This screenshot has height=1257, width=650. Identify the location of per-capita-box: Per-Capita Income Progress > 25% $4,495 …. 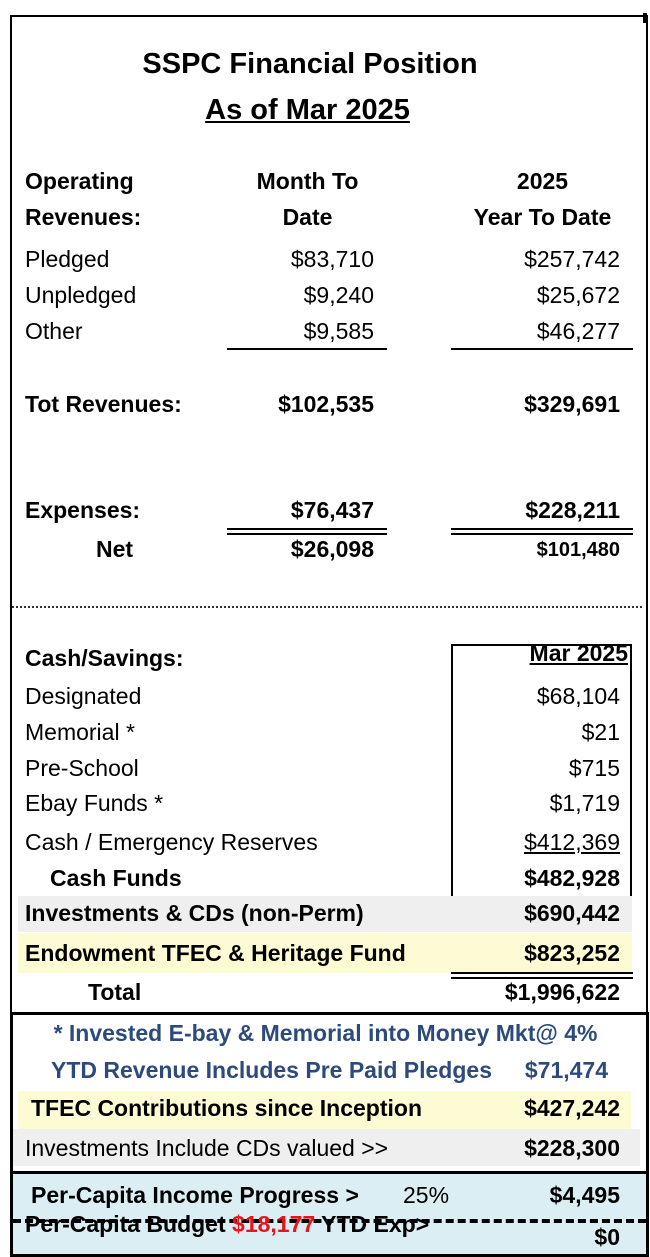
(329, 1214).